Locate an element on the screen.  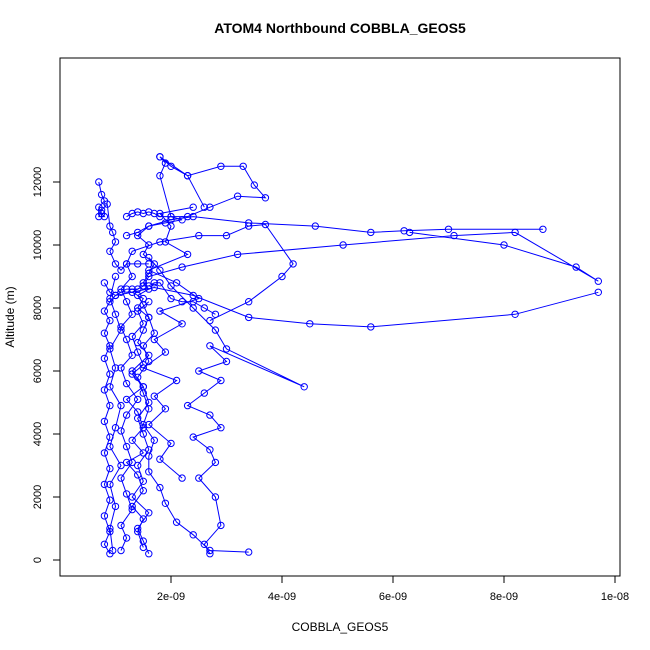
x-tick-label: 6e-09 is located at coordinates (393, 597).